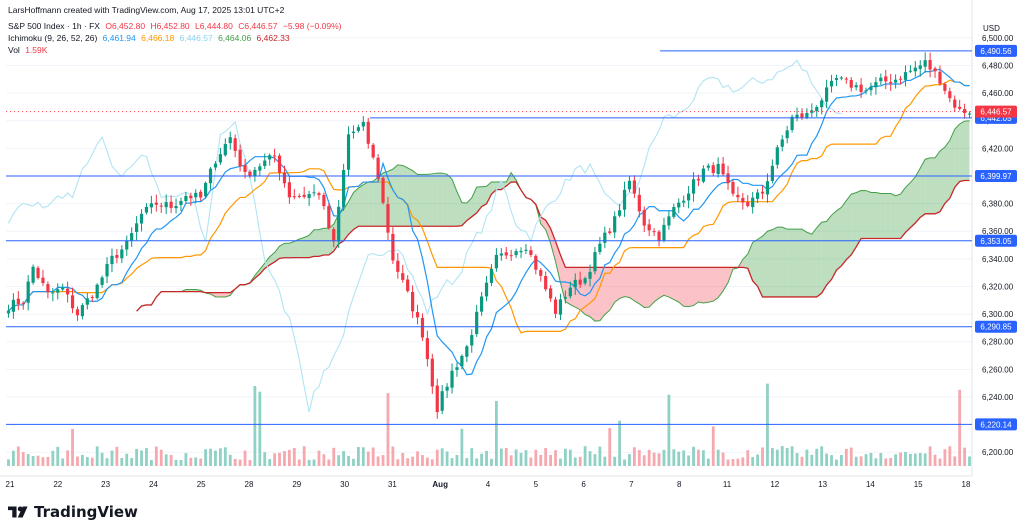 The image size is (1024, 532). Describe the element at coordinates (53, 38) in the screenshot. I see `ichimoku-label: Ichimoku (9, 26, 52, 26)` at that location.